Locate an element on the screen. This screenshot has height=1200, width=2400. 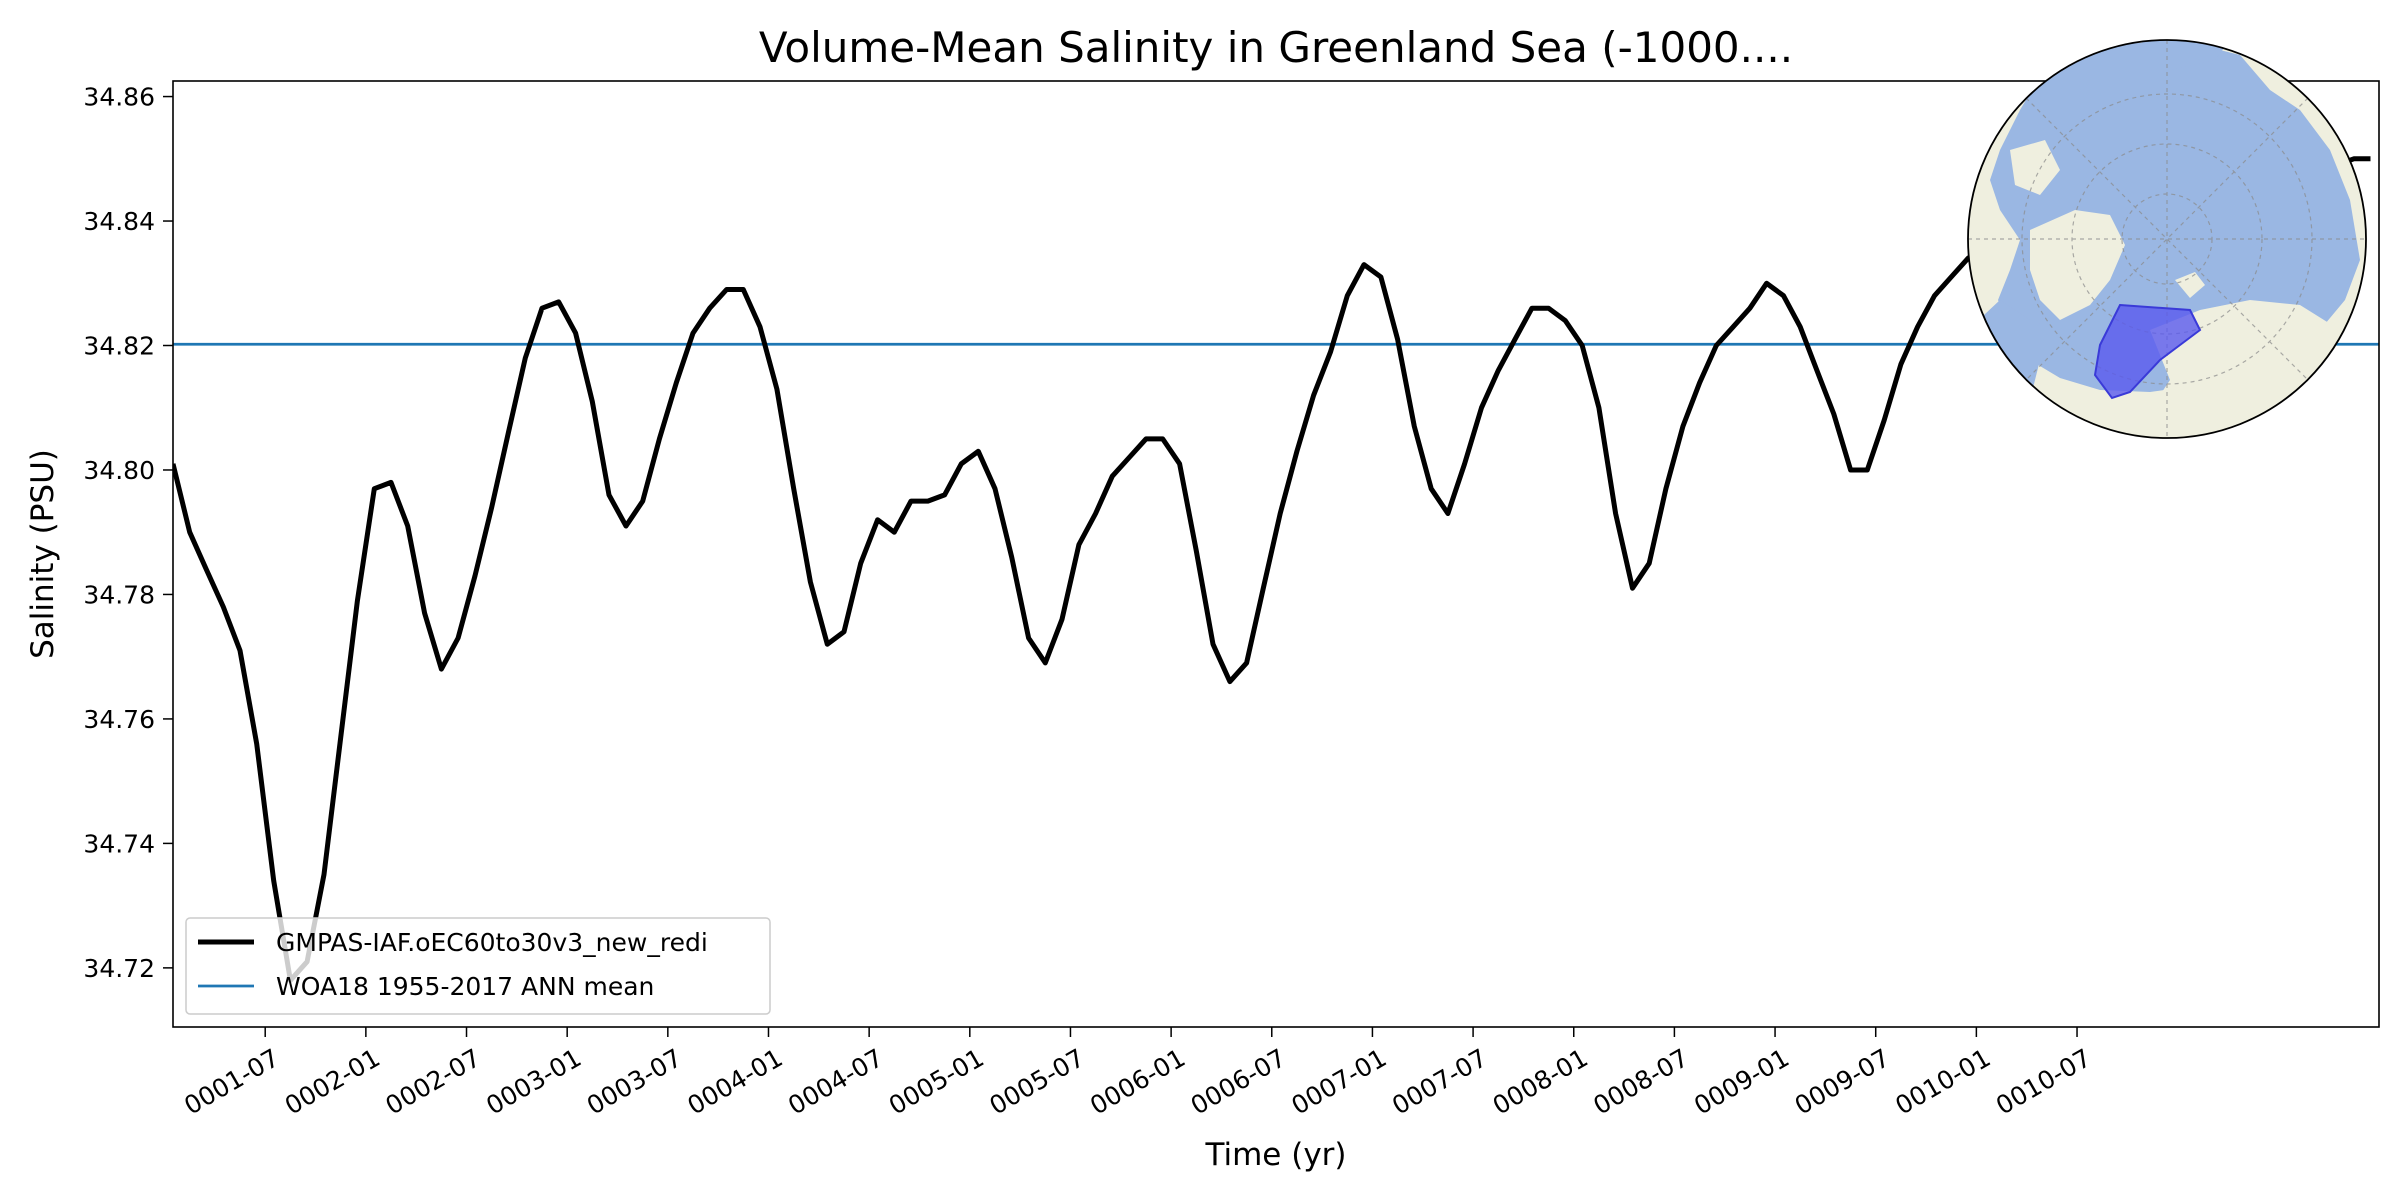
y-tick-label: 34.76 is located at coordinates (119, 719).